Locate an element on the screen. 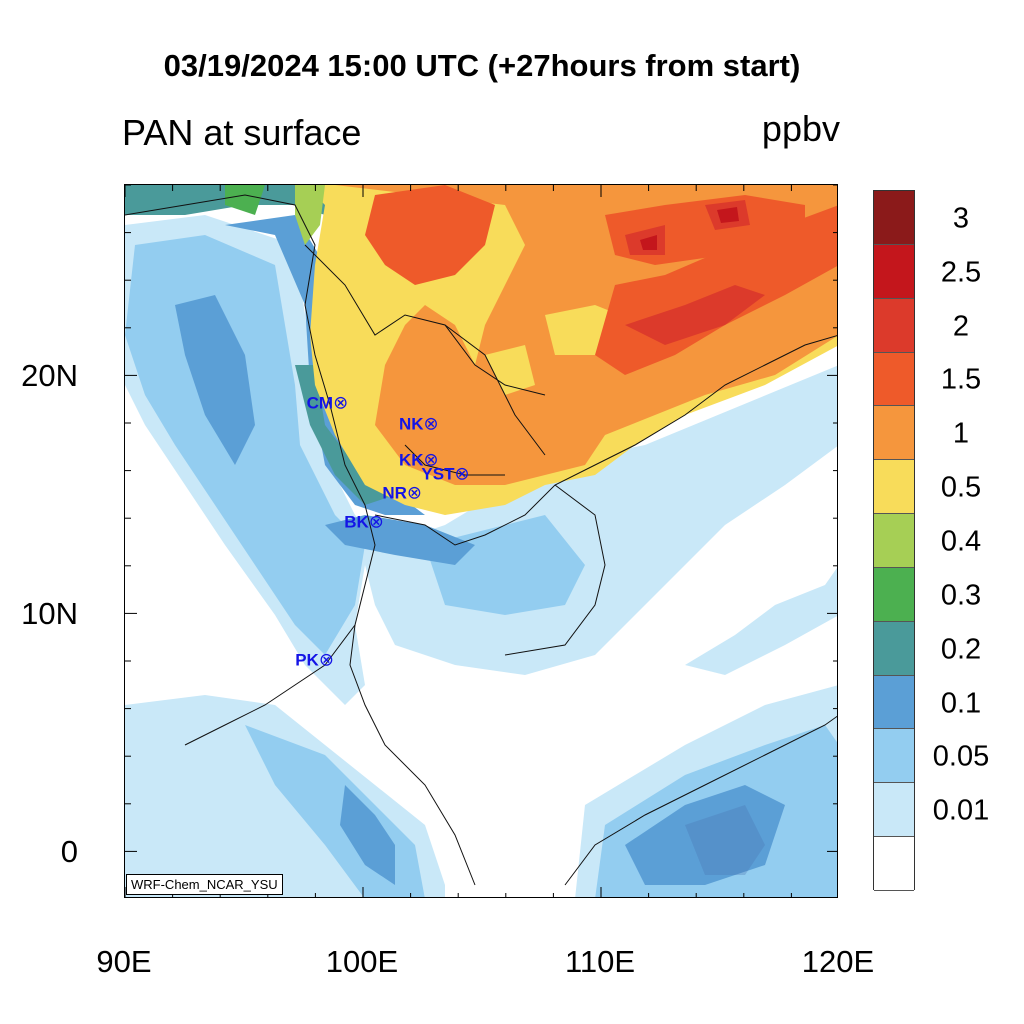  colorbar-level-label: 2.5 is located at coordinates (961, 272).